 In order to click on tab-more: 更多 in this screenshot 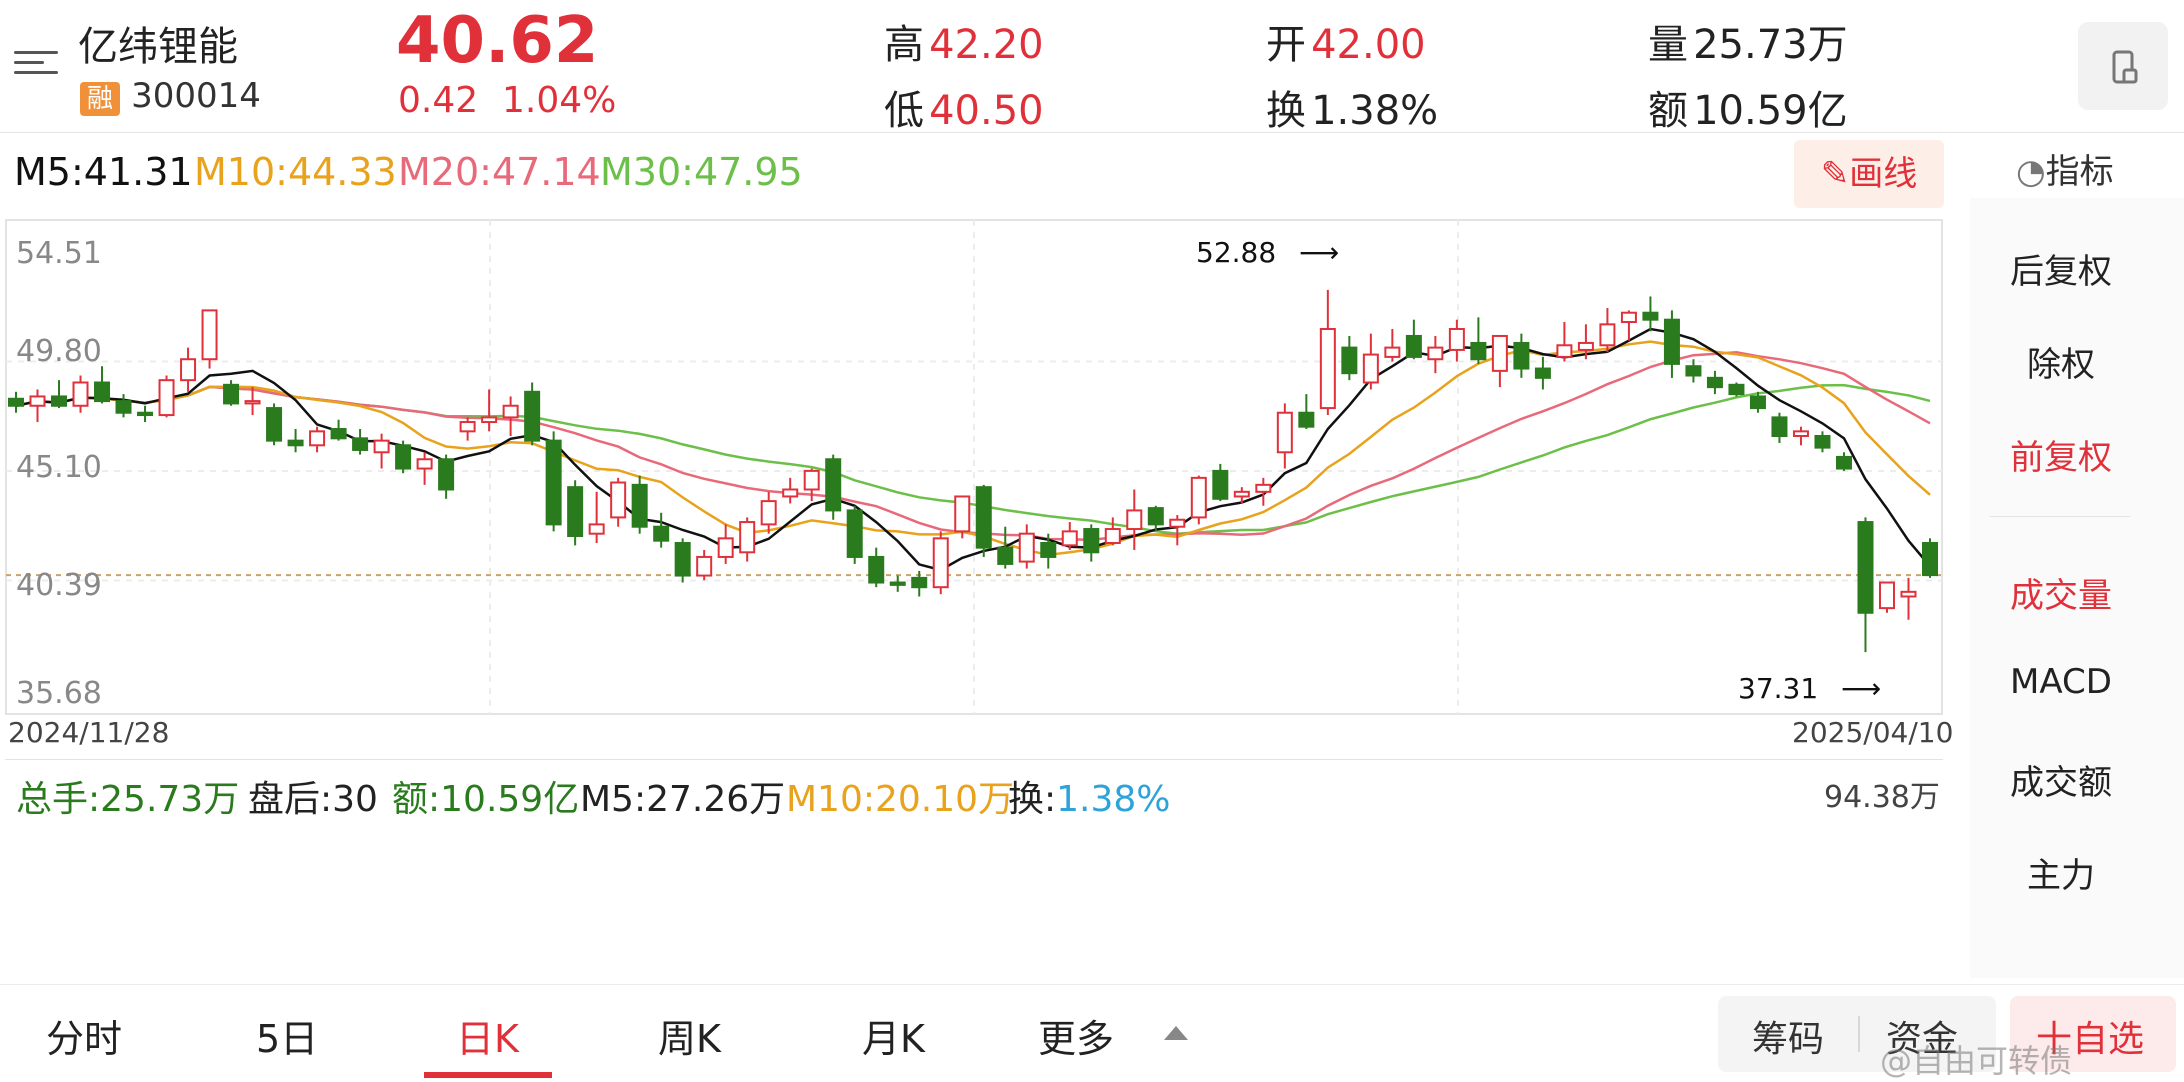, I will do `click(1076, 1039)`.